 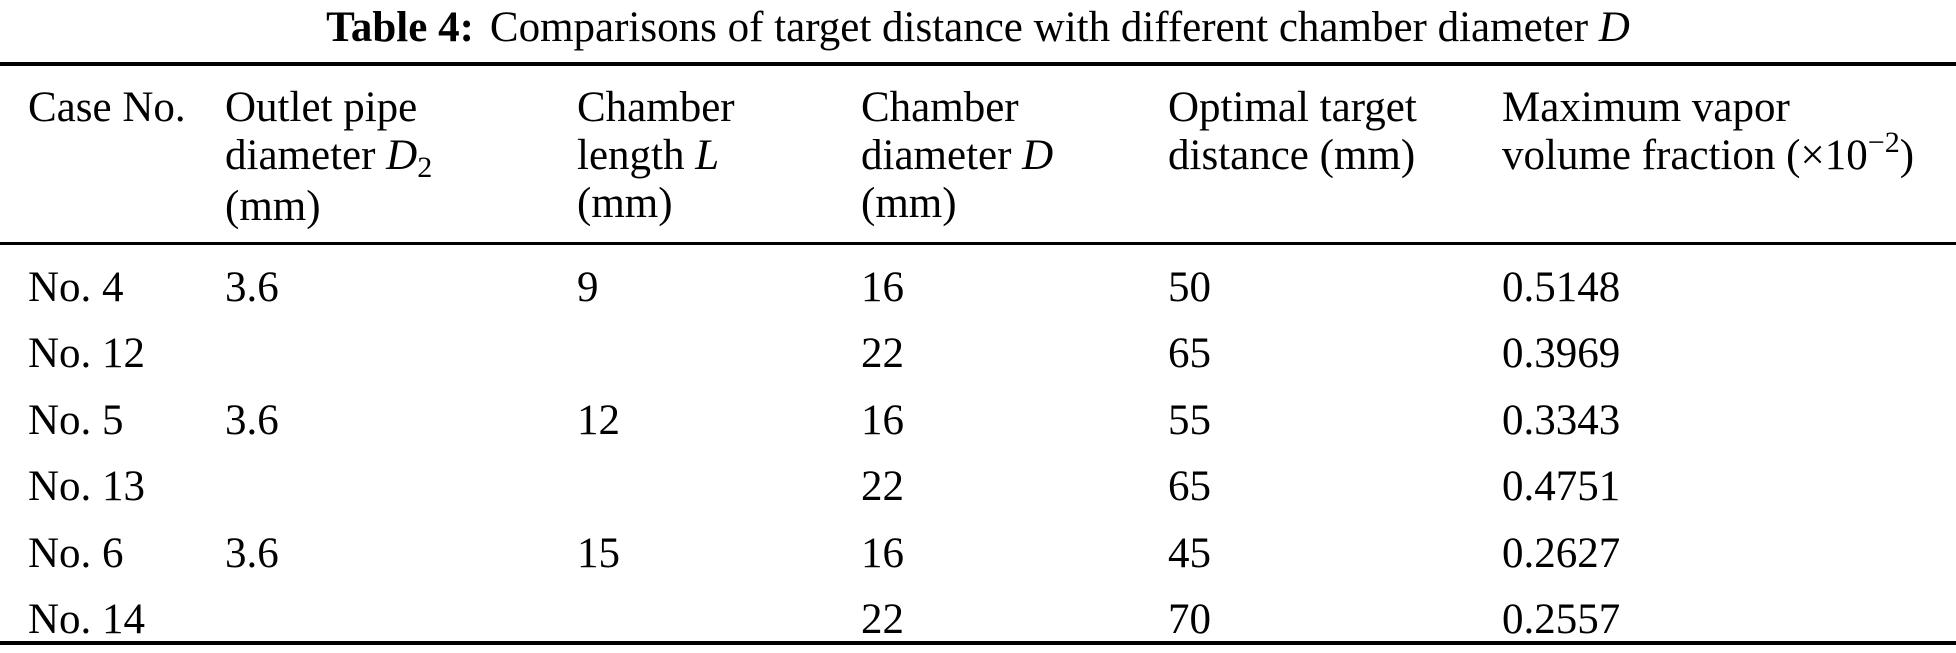 I want to click on cell-vapor-fraction: 0.5148, so click(x=1561, y=287).